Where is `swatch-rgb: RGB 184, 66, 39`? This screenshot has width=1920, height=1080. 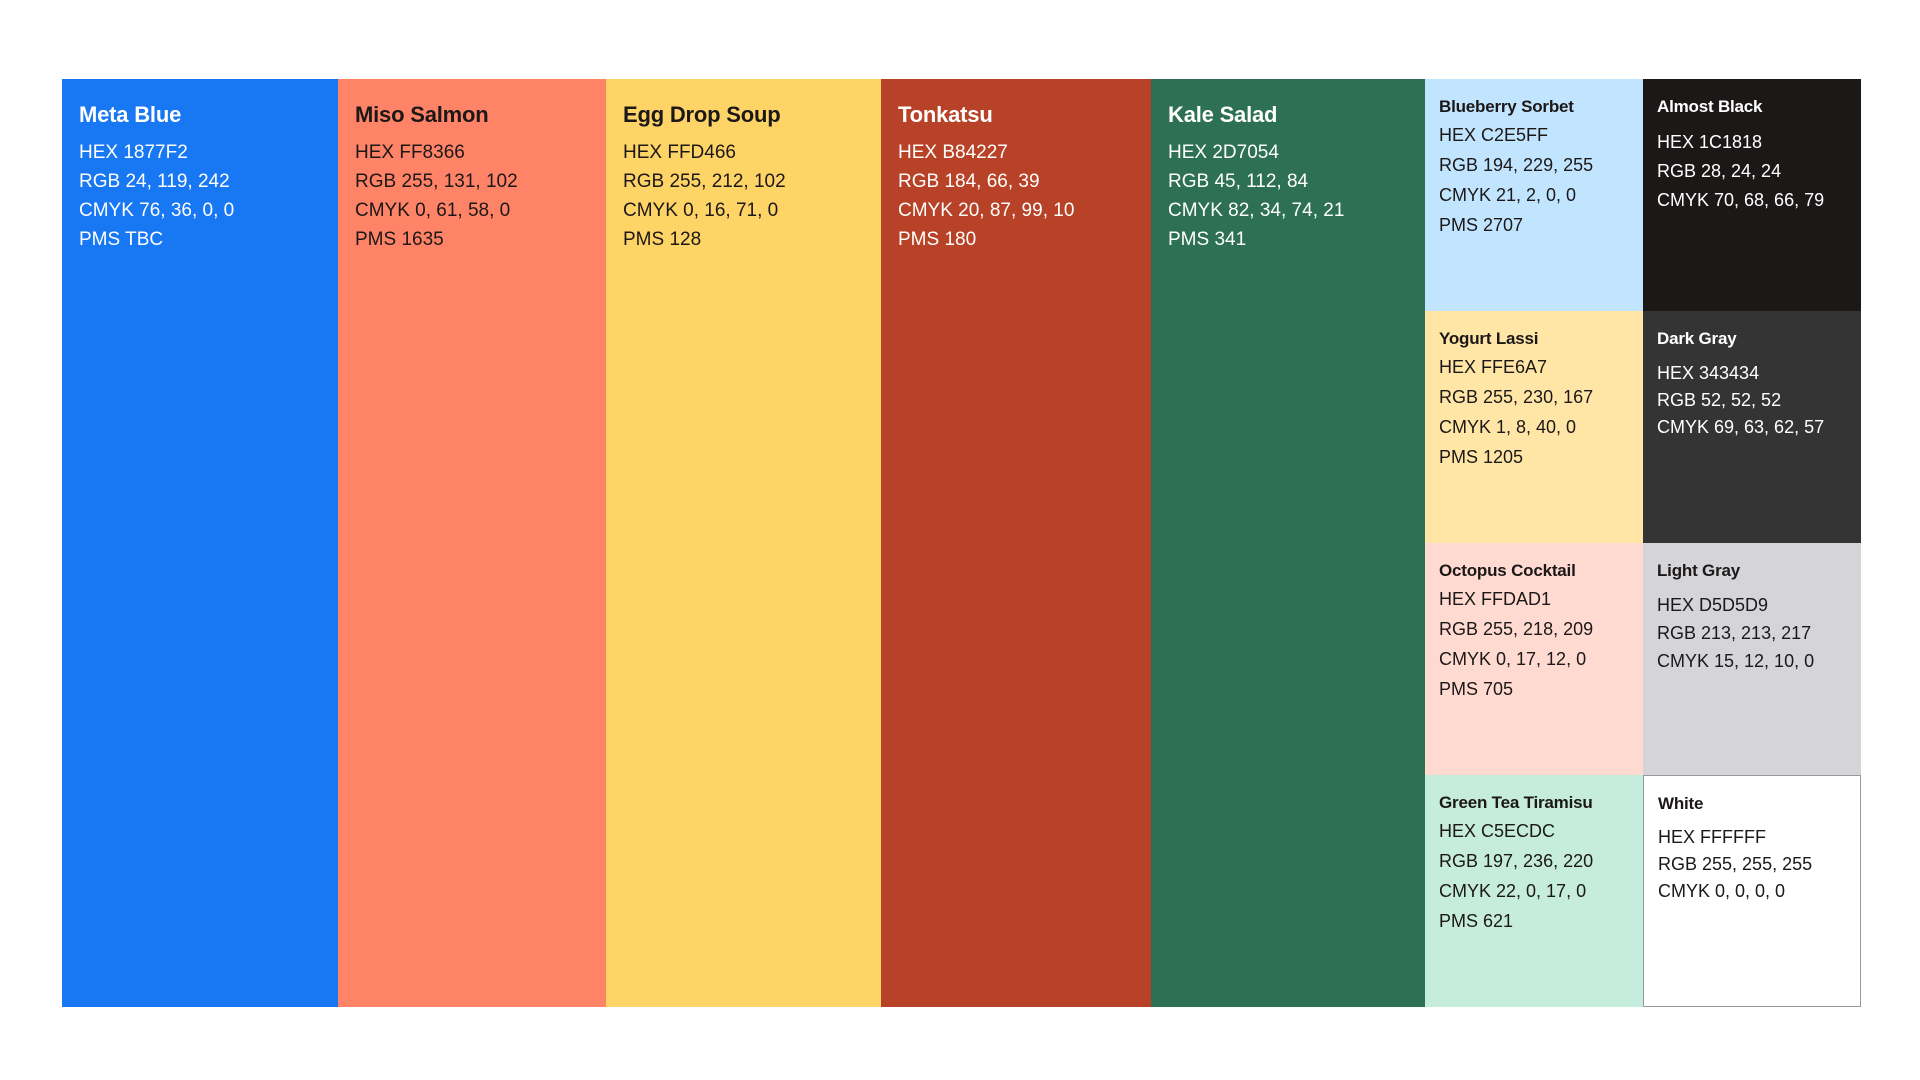
swatch-rgb: RGB 184, 66, 39 is located at coordinates (969, 181).